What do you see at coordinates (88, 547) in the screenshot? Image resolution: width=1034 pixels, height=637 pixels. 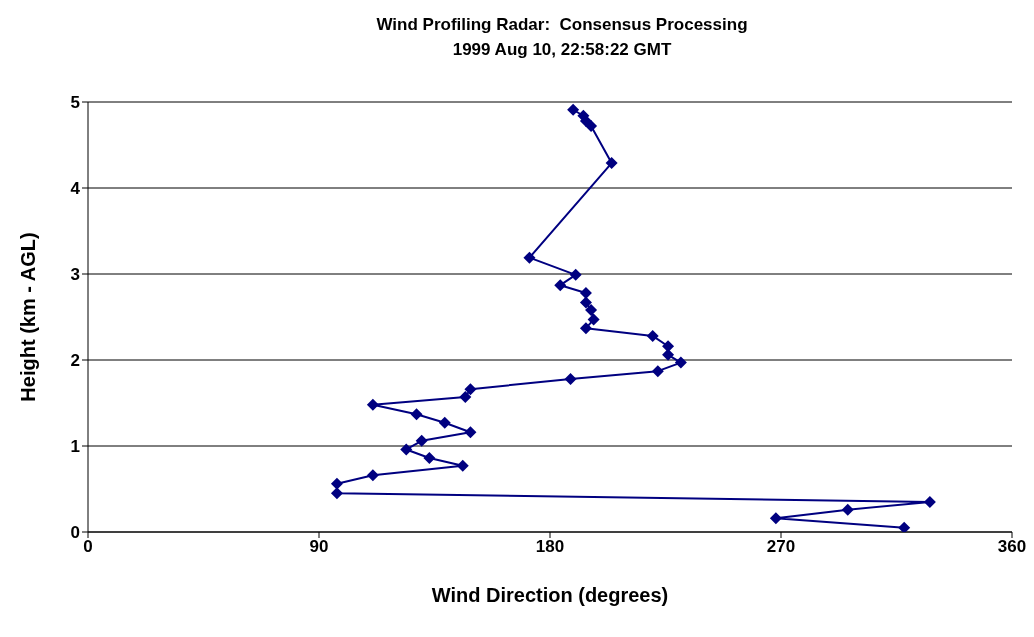 I see `x-tick-label: 0` at bounding box center [88, 547].